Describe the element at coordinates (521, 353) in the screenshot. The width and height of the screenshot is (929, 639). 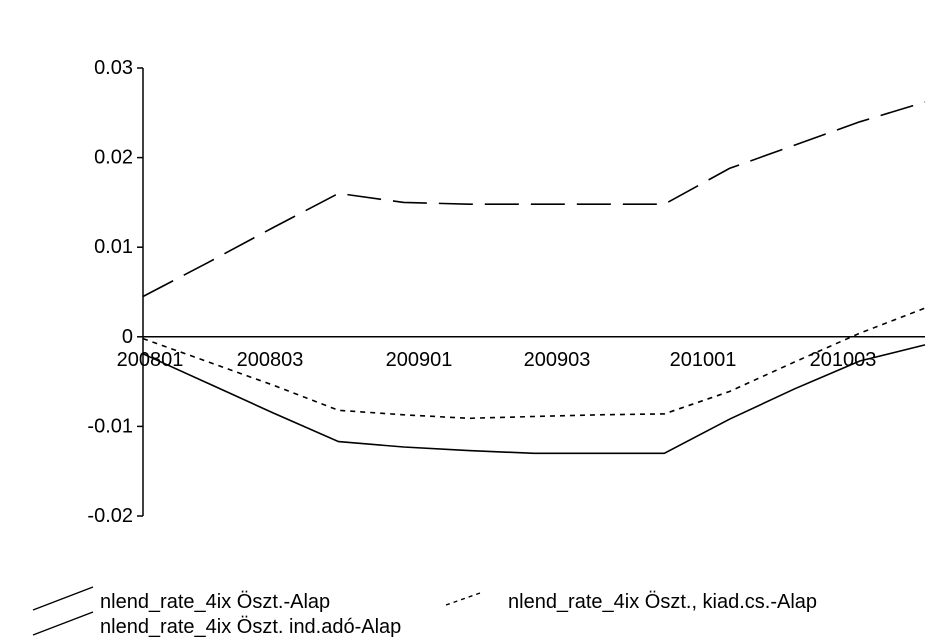
I see `x-axis: 200801 200803 200901 200903 201001 201003` at that location.